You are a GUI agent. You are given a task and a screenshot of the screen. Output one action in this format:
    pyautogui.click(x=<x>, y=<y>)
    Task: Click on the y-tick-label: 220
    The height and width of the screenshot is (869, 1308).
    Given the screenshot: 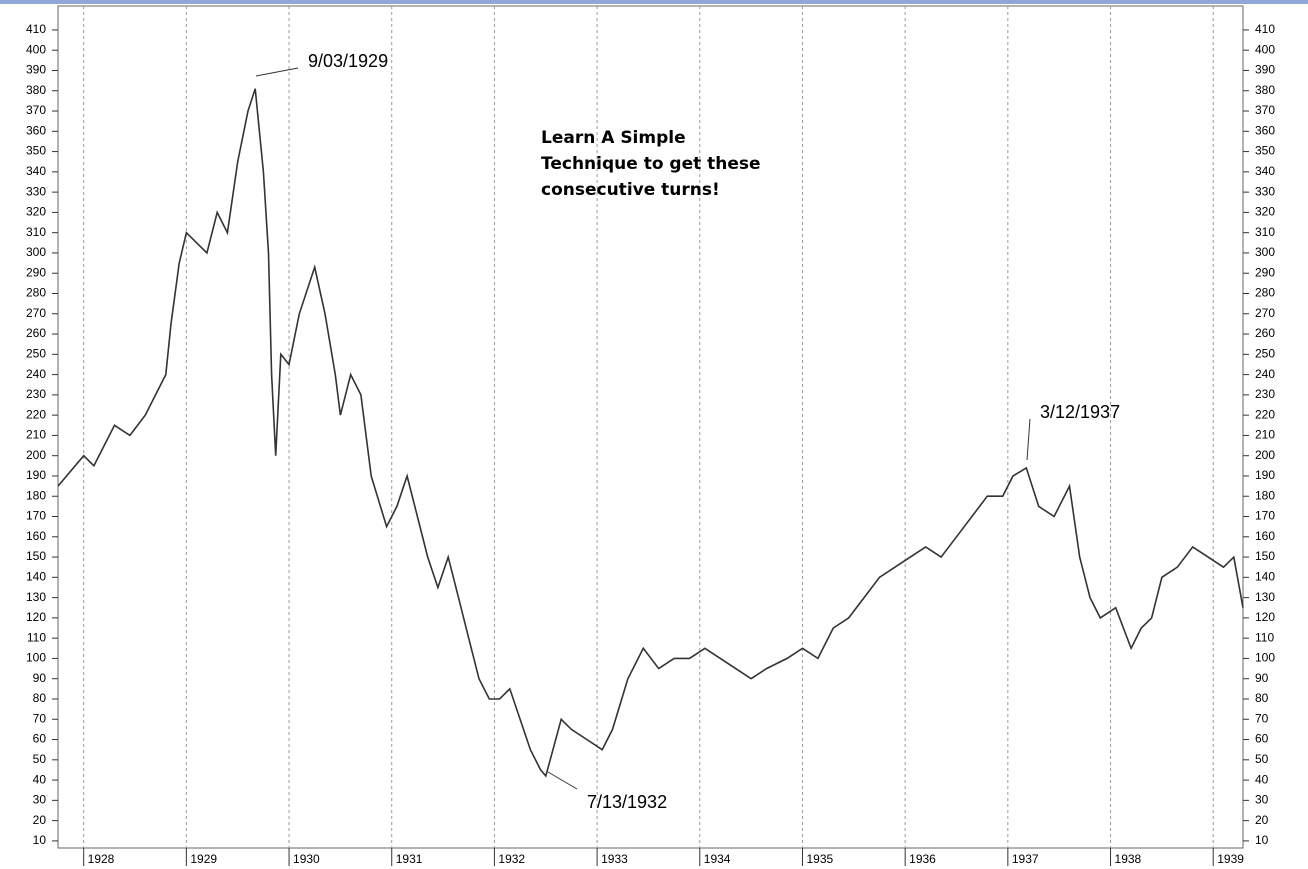 What is the action you would take?
    pyautogui.click(x=36, y=414)
    